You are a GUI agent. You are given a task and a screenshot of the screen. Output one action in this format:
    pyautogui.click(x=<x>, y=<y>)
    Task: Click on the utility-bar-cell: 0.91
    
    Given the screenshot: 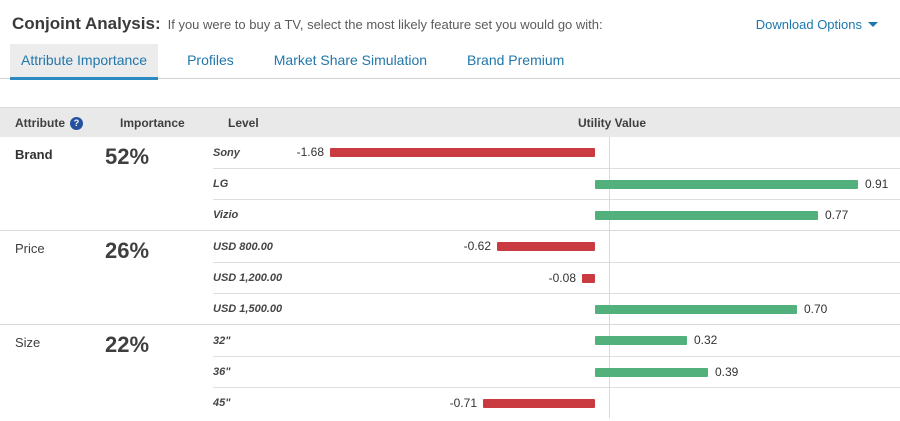 What is the action you would take?
    pyautogui.click(x=597, y=184)
    